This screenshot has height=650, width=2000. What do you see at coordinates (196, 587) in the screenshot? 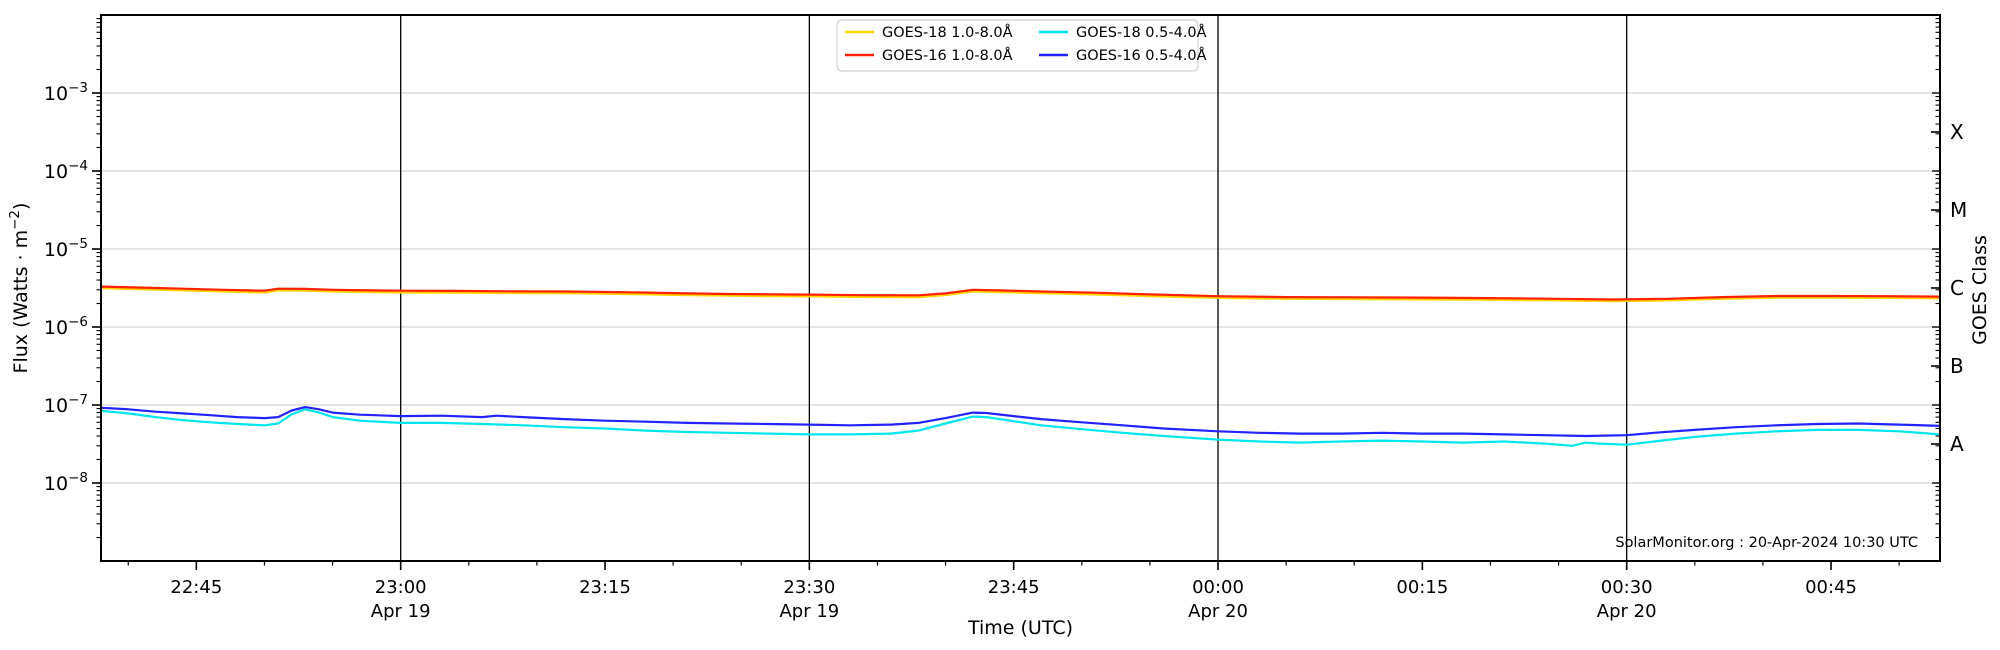
I see `x-tick-label: 22:45` at bounding box center [196, 587].